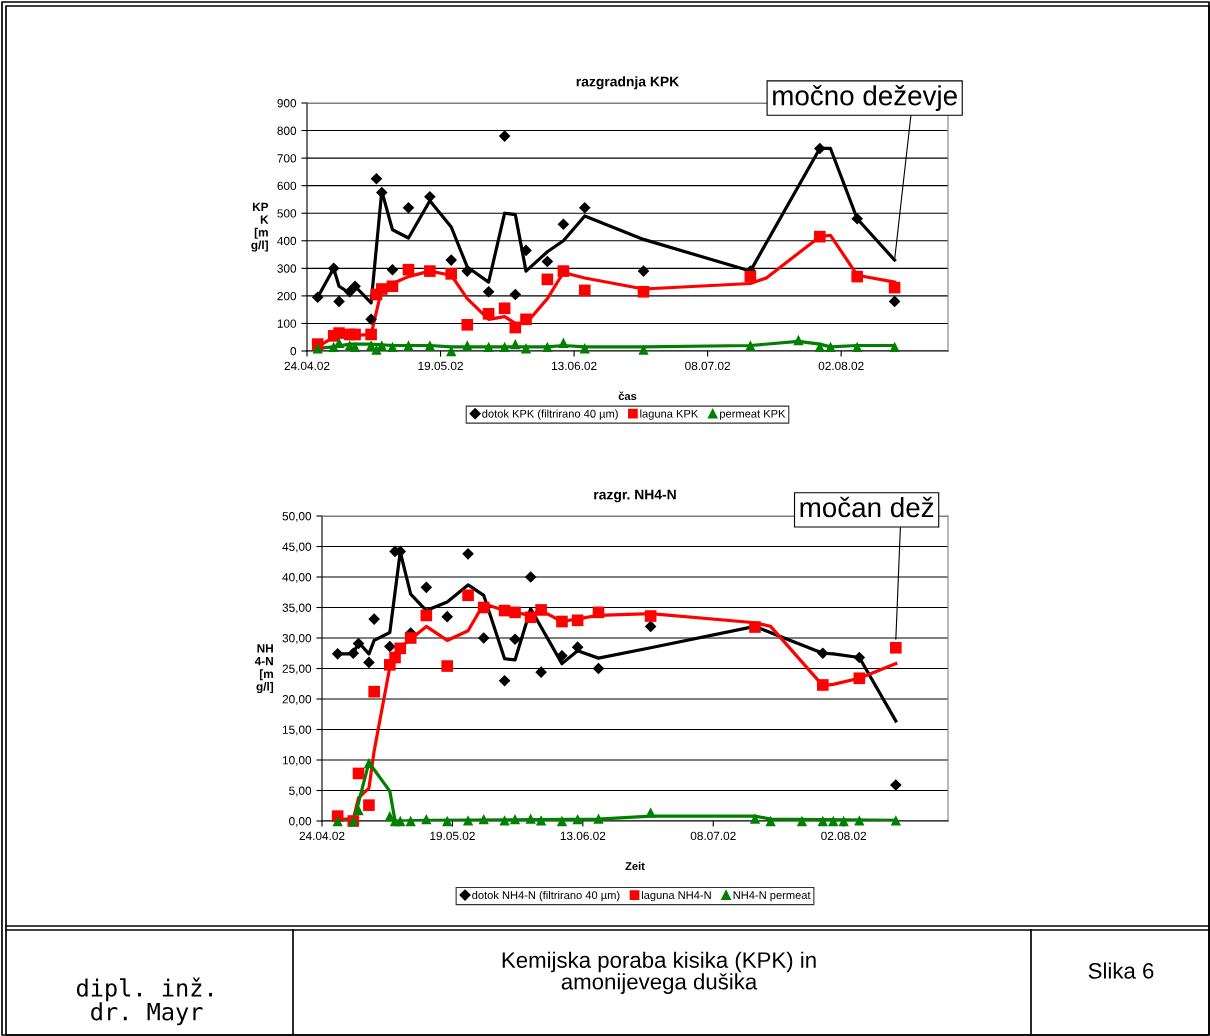 This screenshot has width=1210, height=1036. What do you see at coordinates (546, 896) in the screenshot?
I see `legend-label: dotok NH4-N (filtrirano 40 µm)` at bounding box center [546, 896].